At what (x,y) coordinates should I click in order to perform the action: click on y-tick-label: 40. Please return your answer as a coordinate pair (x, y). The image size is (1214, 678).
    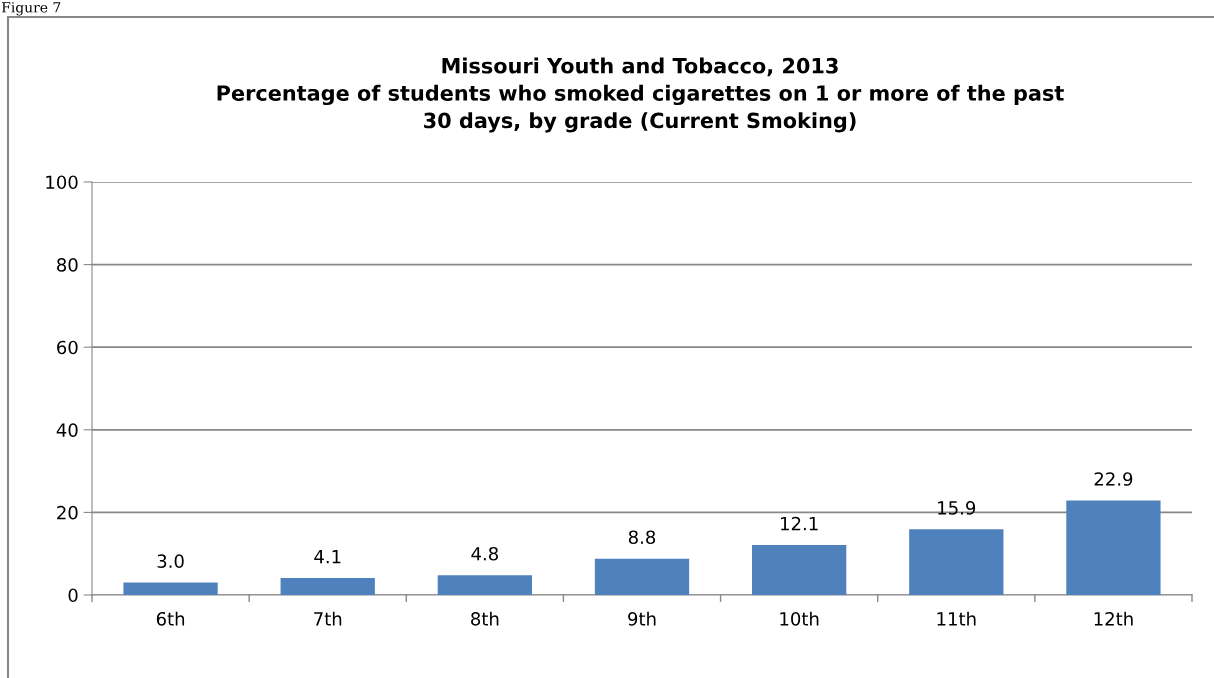
    Looking at the image, I should click on (67, 430).